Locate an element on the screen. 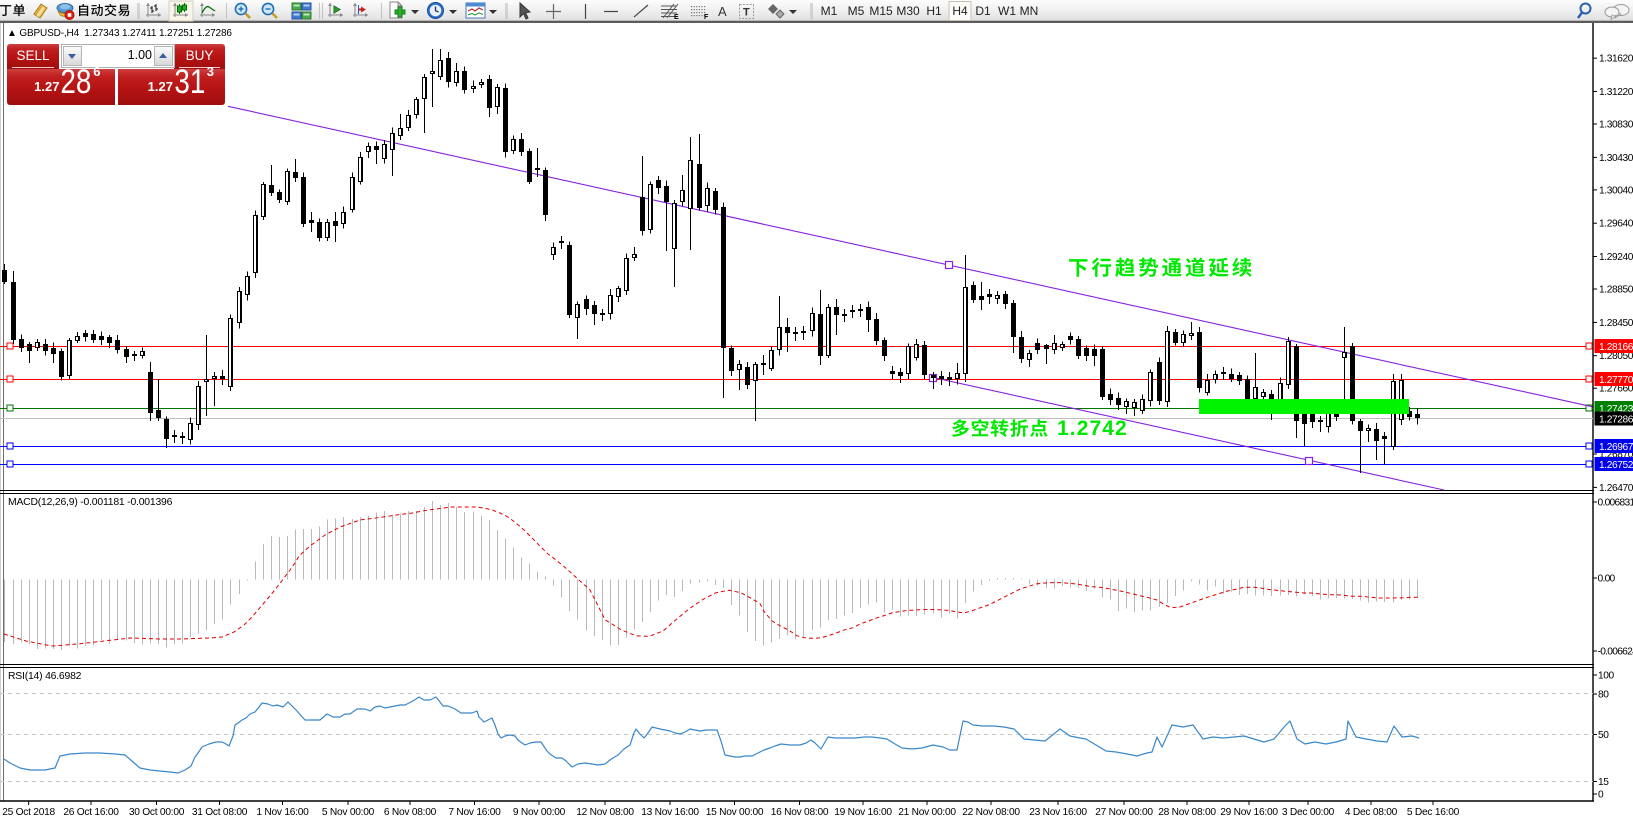 Image resolution: width=1633 pixels, height=818 pixels. svg-text: 4 Dec 08:00 is located at coordinates (1371, 812).